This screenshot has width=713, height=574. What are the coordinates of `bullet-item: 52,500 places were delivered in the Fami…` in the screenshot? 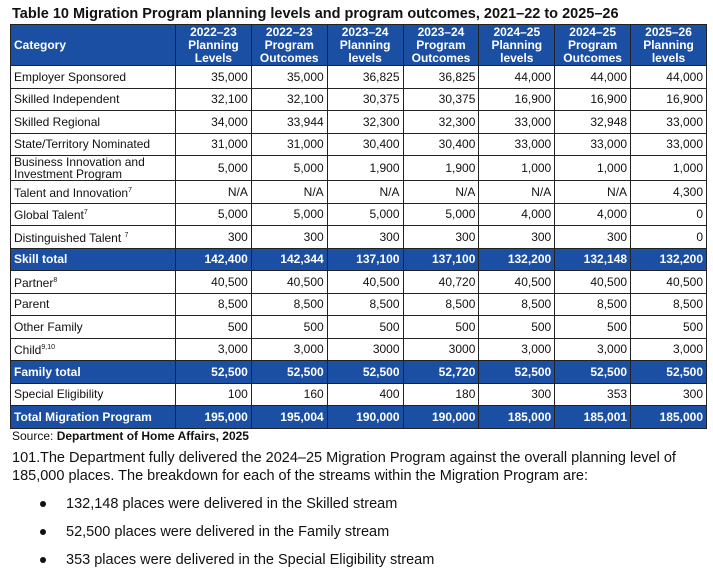 It's located at (237, 532).